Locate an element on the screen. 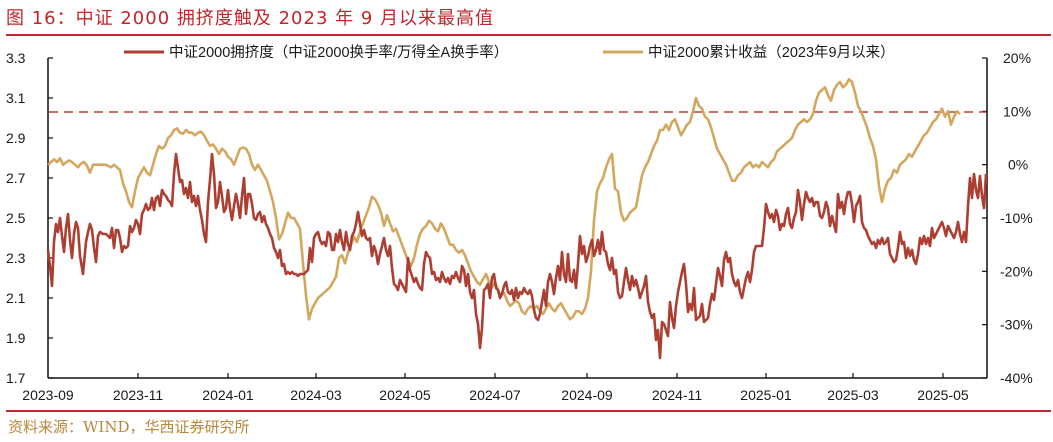 This screenshot has height=442, width=1053. right-tick-label: 10% is located at coordinates (1017, 111).